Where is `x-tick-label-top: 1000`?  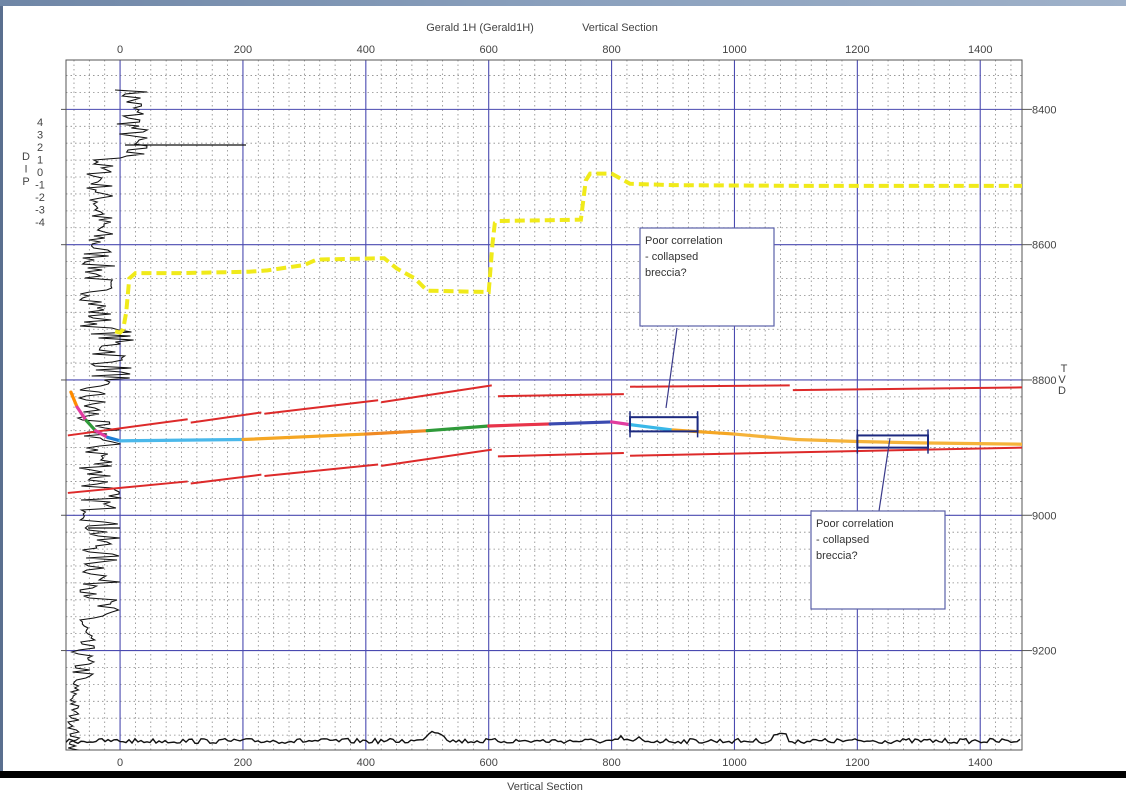 x-tick-label-top: 1000 is located at coordinates (734, 50).